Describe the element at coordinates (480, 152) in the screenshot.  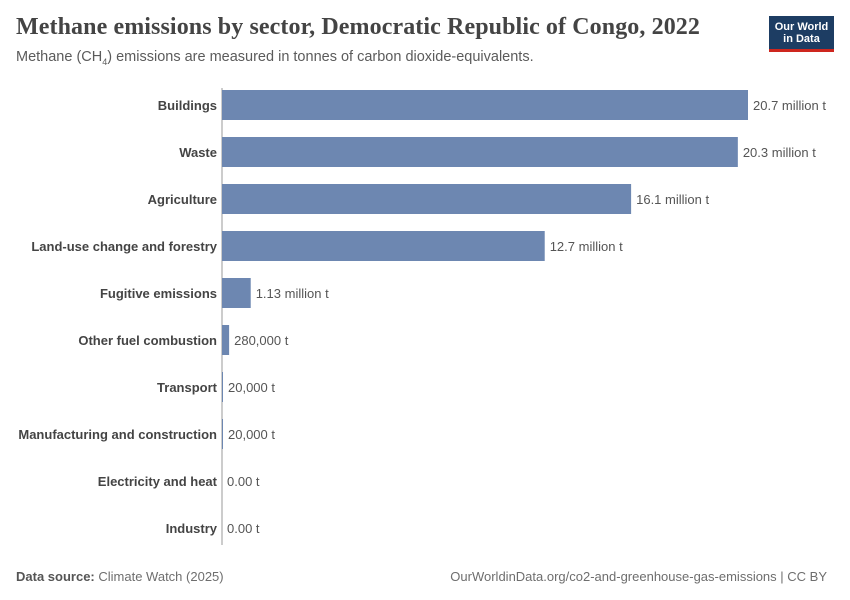
I see `bar-waste` at that location.